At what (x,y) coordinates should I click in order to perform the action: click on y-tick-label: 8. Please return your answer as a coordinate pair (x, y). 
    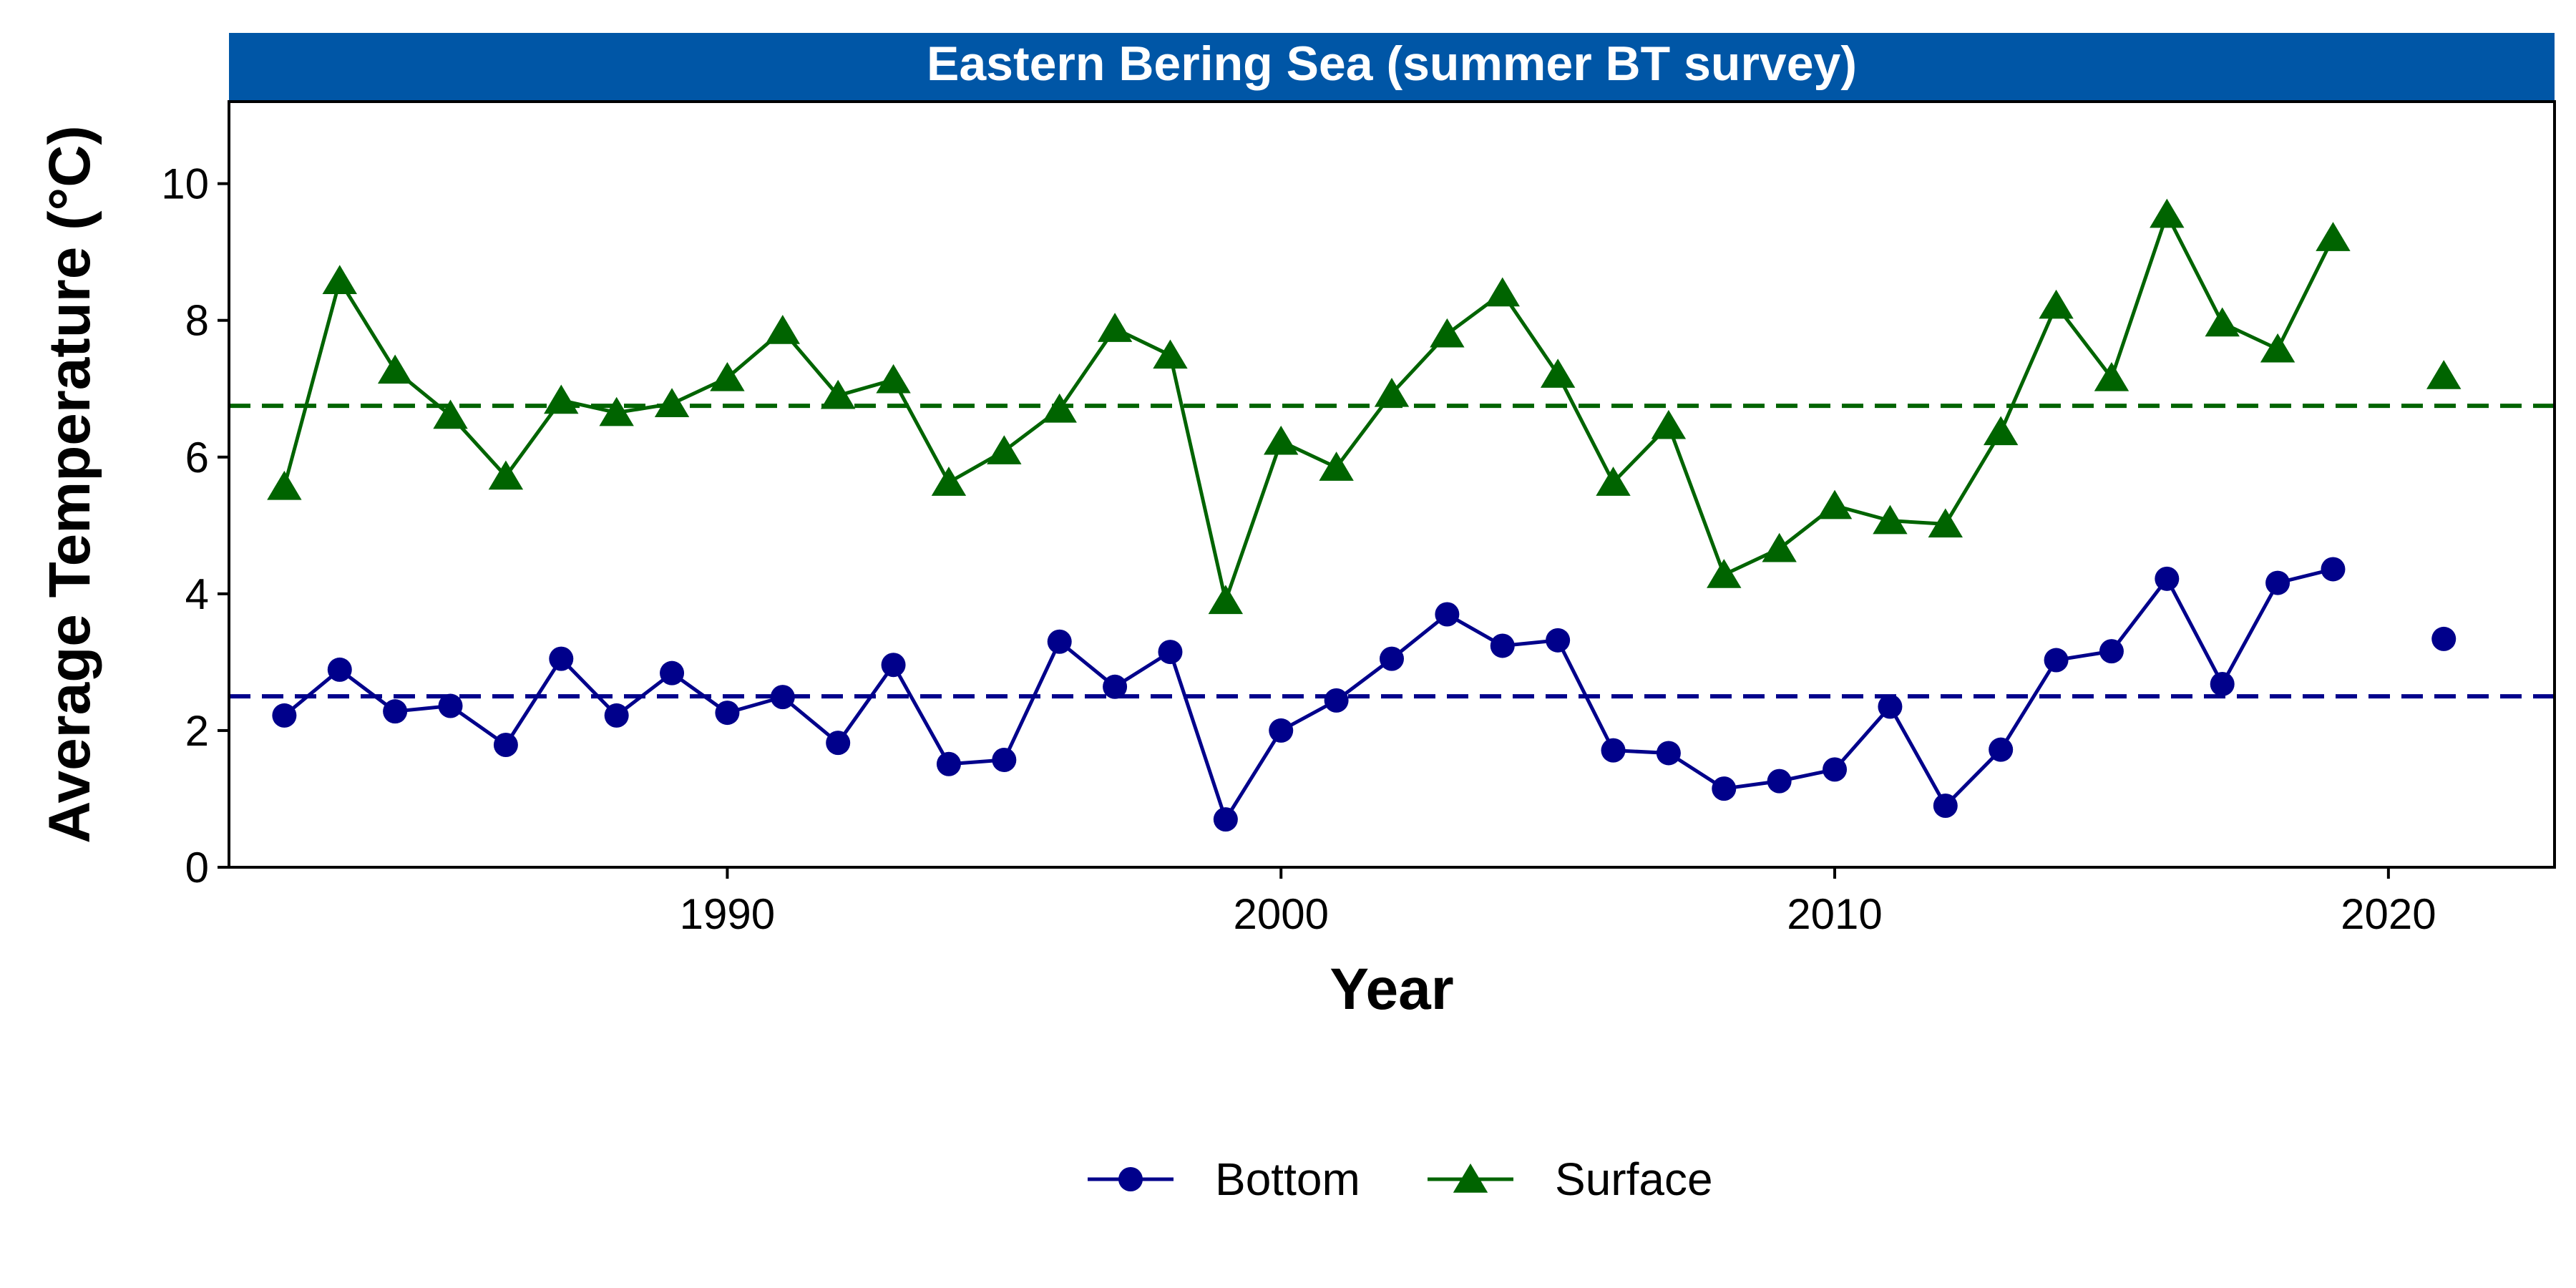
    Looking at the image, I should click on (197, 321).